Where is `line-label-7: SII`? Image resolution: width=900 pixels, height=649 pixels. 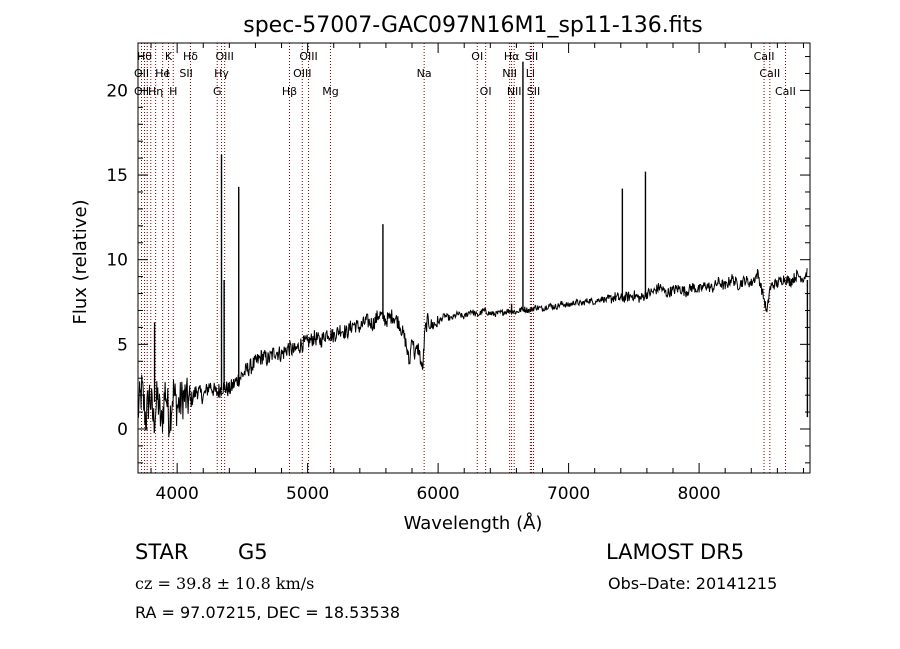 line-label-7: SII is located at coordinates (531, 56).